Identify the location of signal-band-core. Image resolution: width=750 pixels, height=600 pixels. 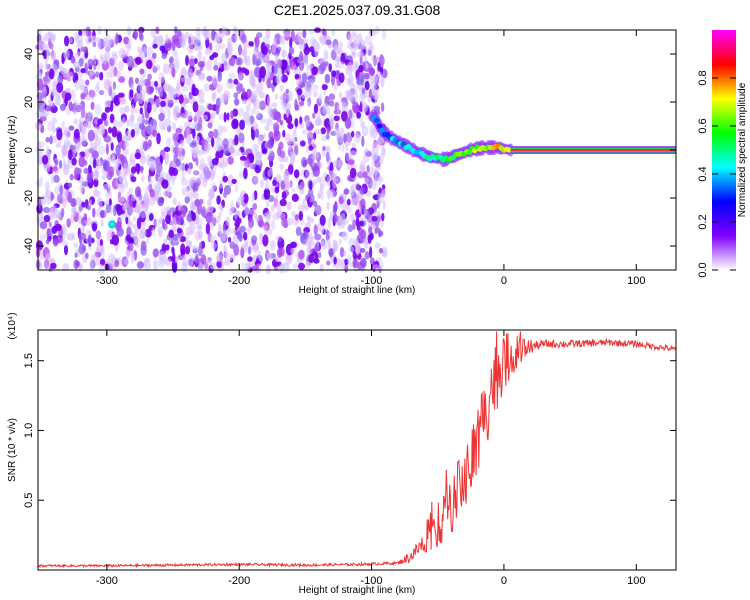
(593, 150).